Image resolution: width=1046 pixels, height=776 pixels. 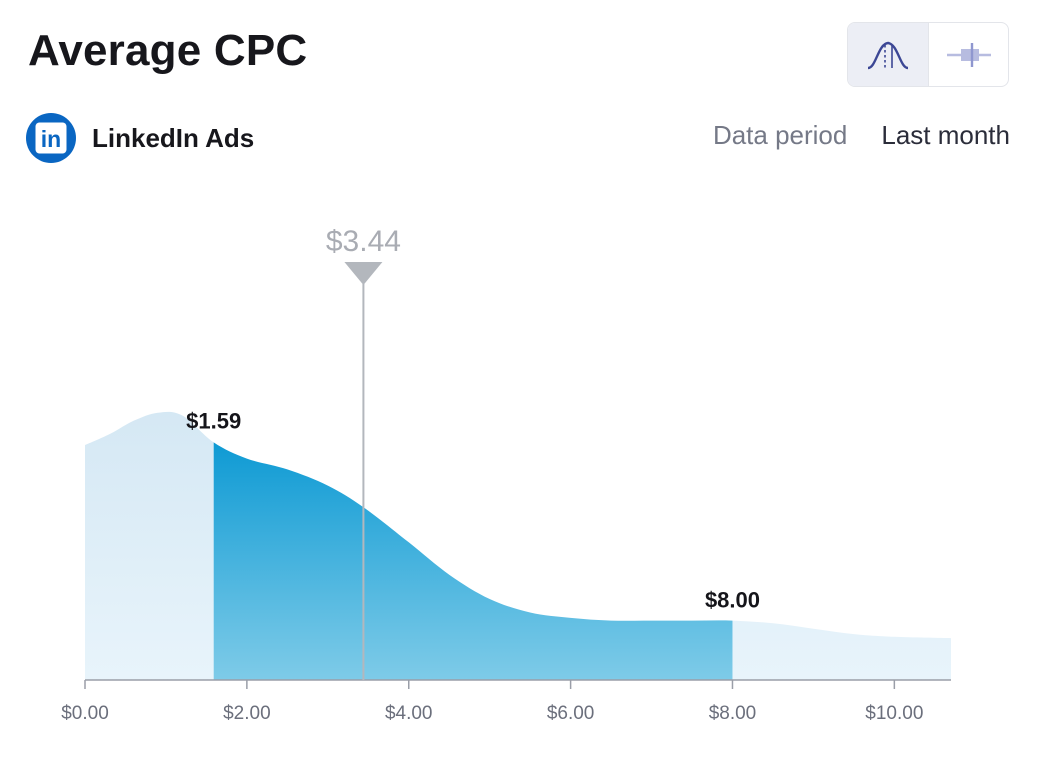 What do you see at coordinates (213, 420) in the screenshot?
I see `lower-percentile-label: $1.59` at bounding box center [213, 420].